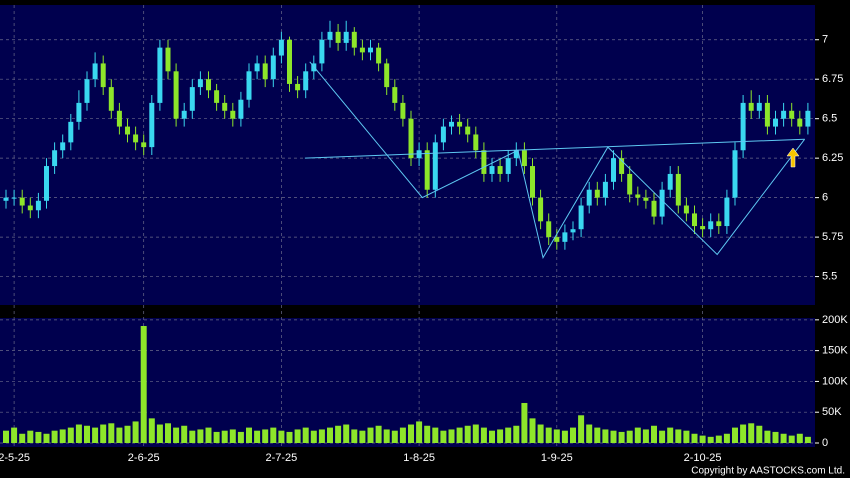 The width and height of the screenshot is (850, 478). I want to click on y-tick-label: 100K, so click(835, 381).